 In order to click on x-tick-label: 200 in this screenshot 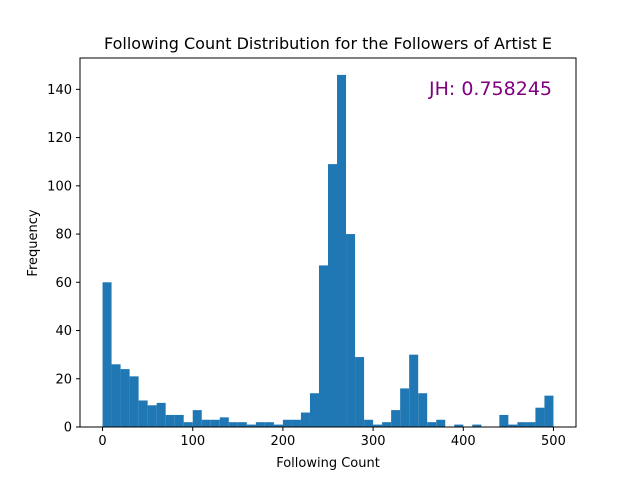, I will do `click(282, 441)`.